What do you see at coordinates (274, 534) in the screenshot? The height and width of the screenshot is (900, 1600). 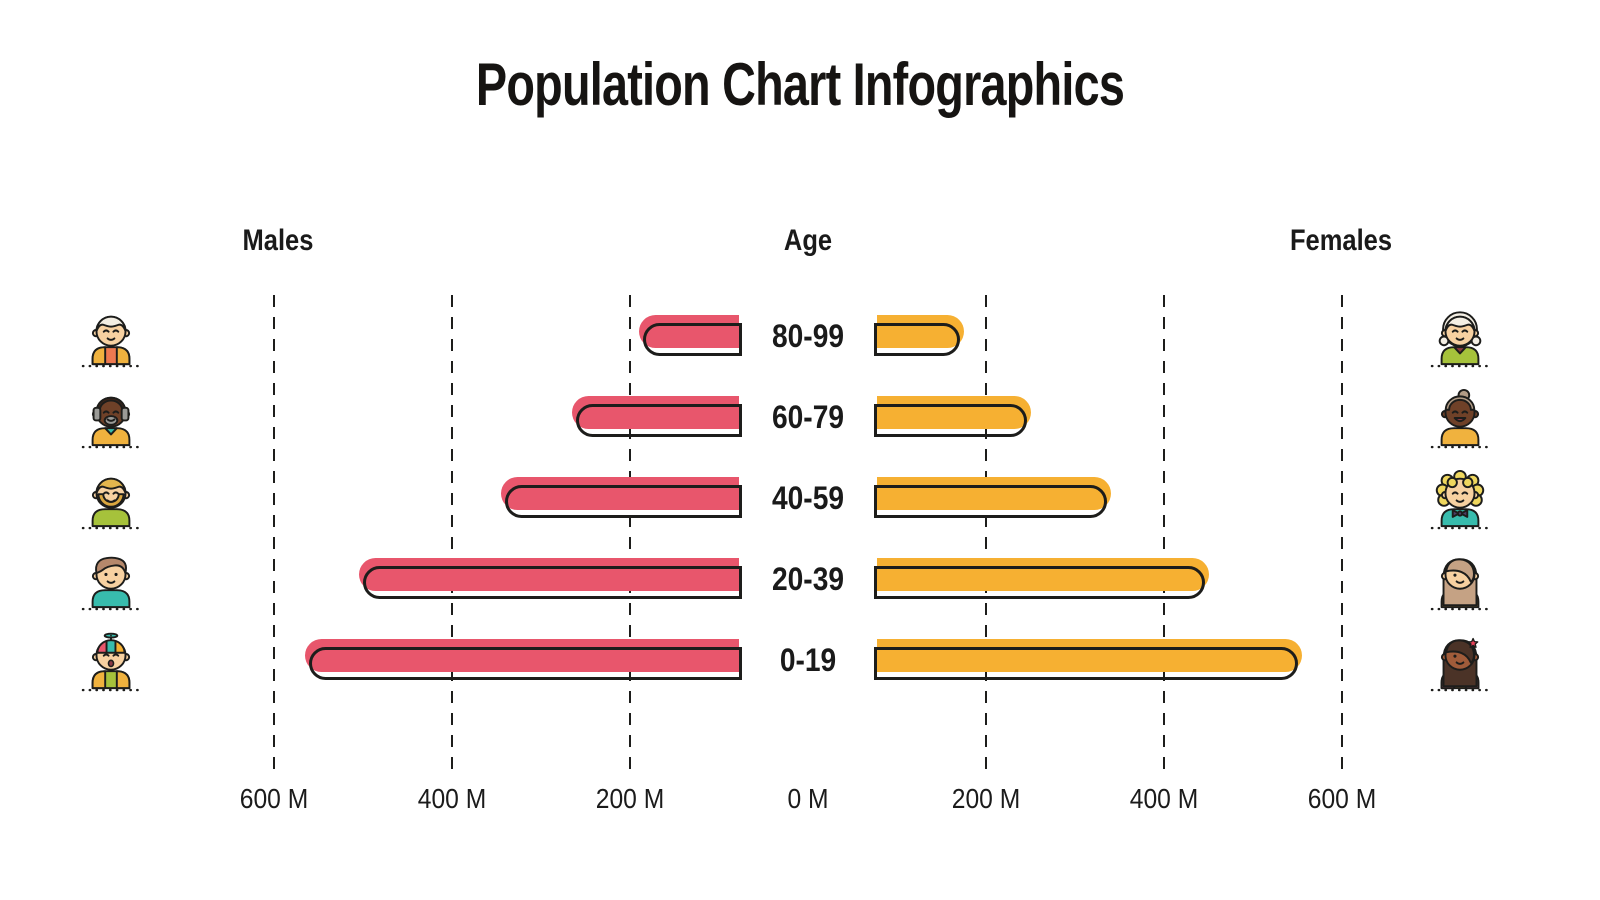 I see `gridline-left-600m` at bounding box center [274, 534].